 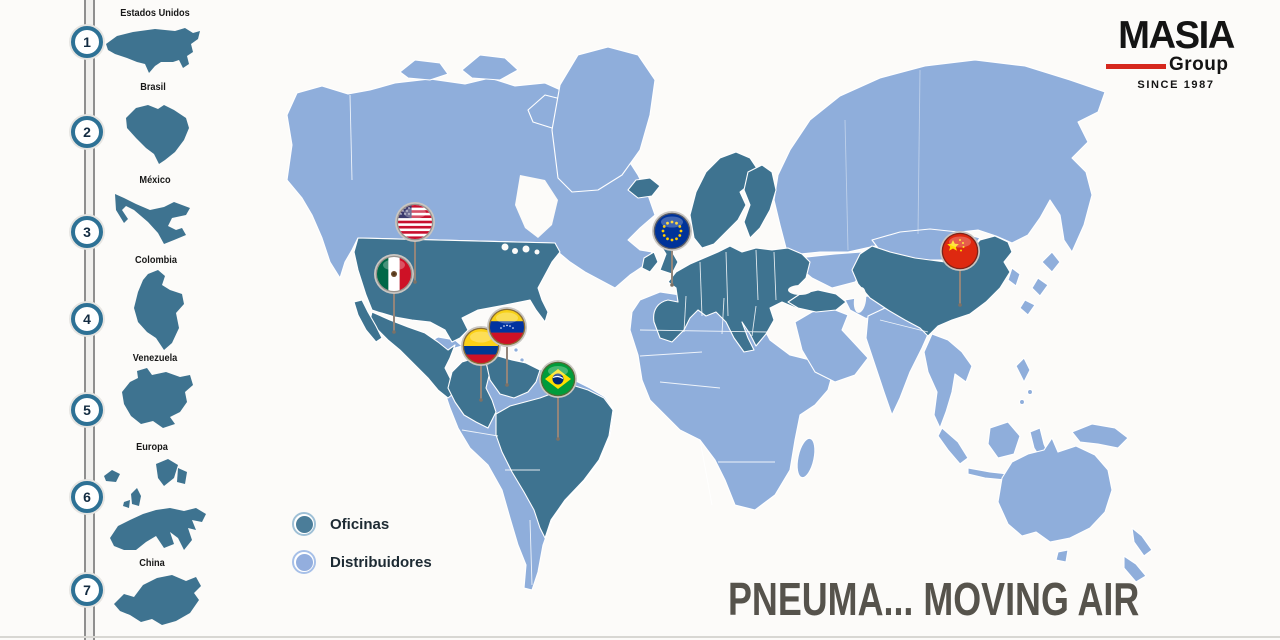 I want to click on timeline-number: 3, so click(x=87, y=232).